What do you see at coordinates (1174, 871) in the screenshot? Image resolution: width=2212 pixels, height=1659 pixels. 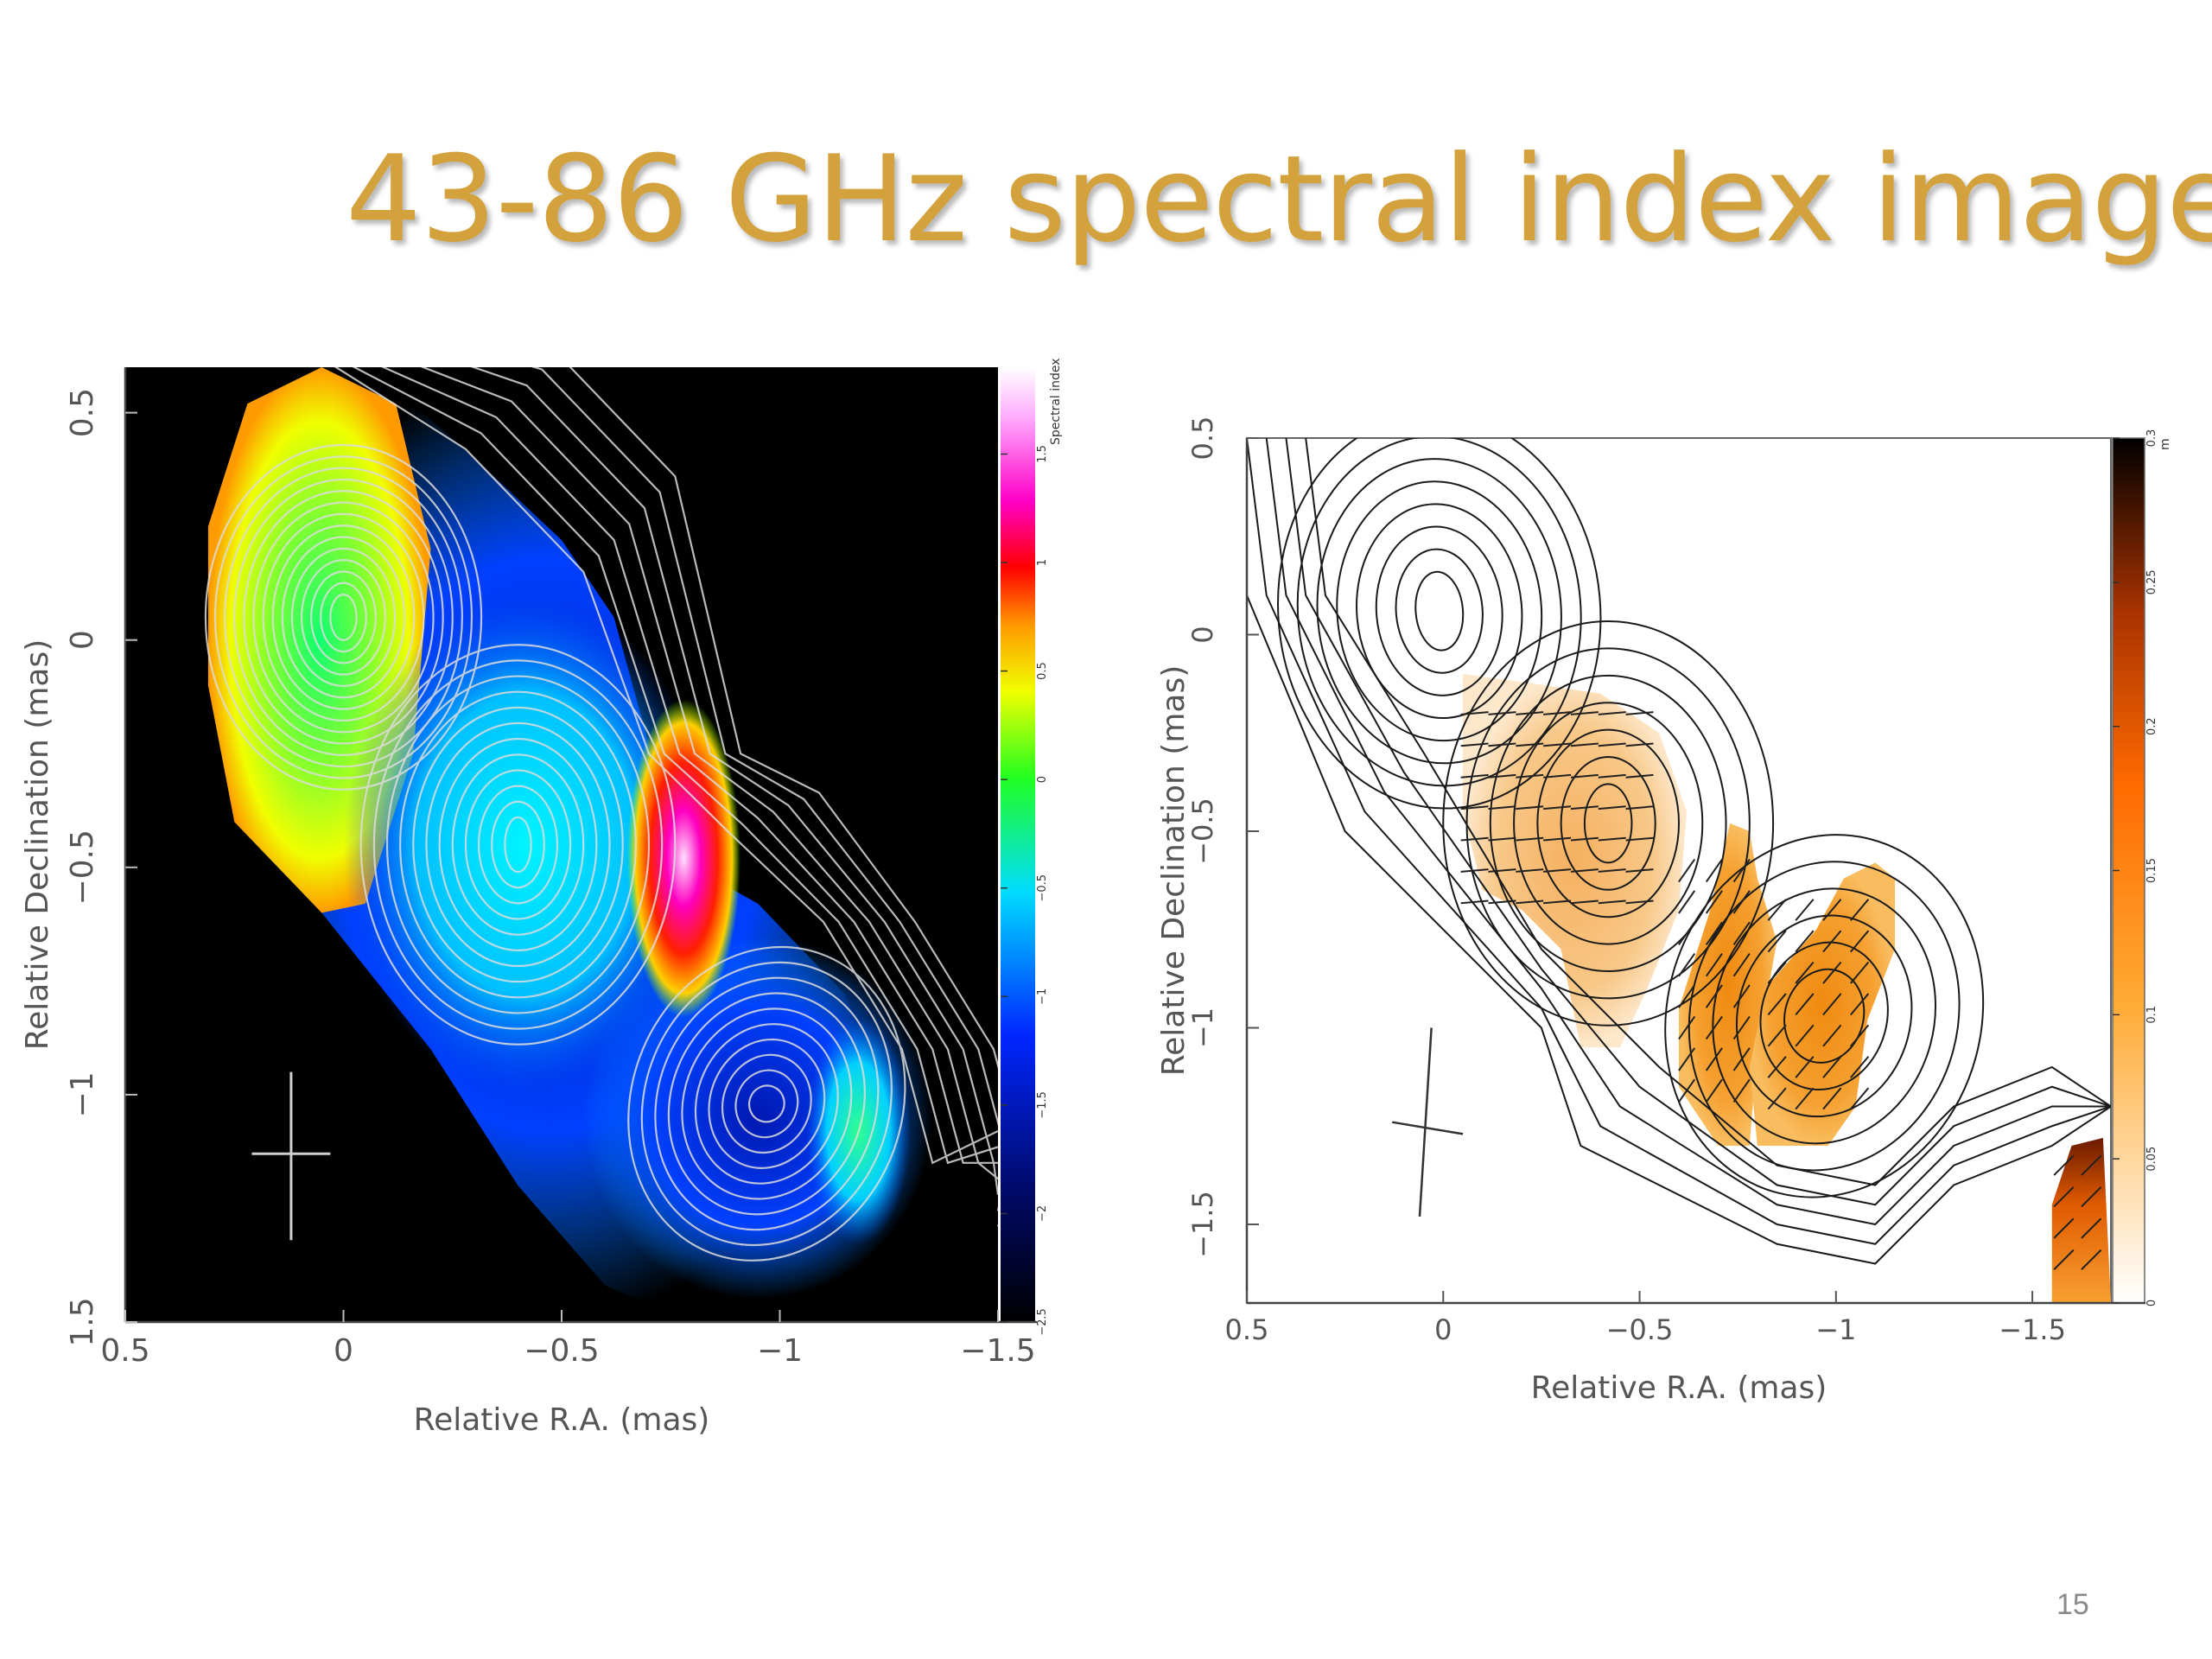 I see `right-y-axis-label: Relative Declination (mas)` at bounding box center [1174, 871].